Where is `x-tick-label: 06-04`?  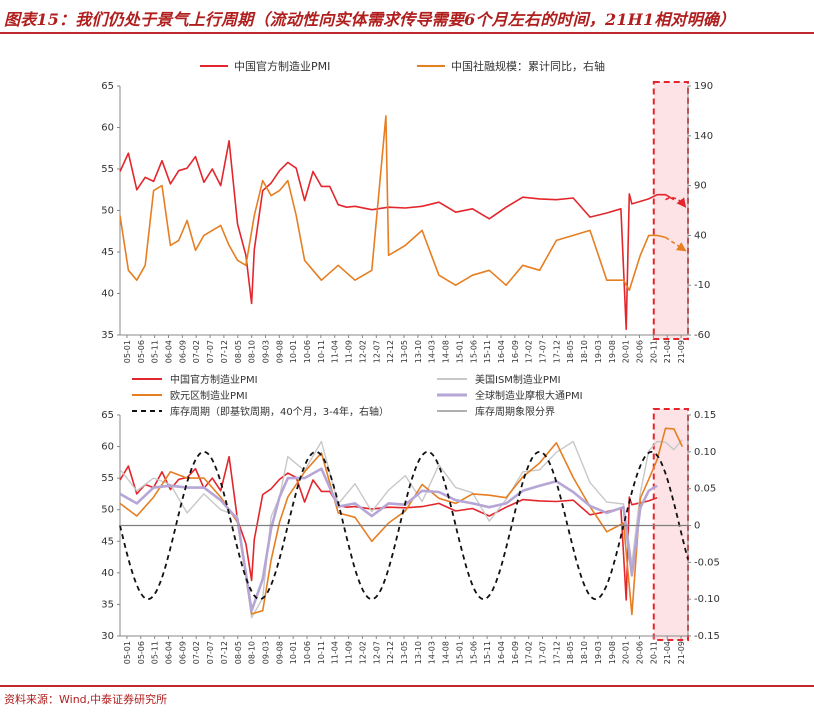
x-tick-label: 06-04 is located at coordinates (168, 652).